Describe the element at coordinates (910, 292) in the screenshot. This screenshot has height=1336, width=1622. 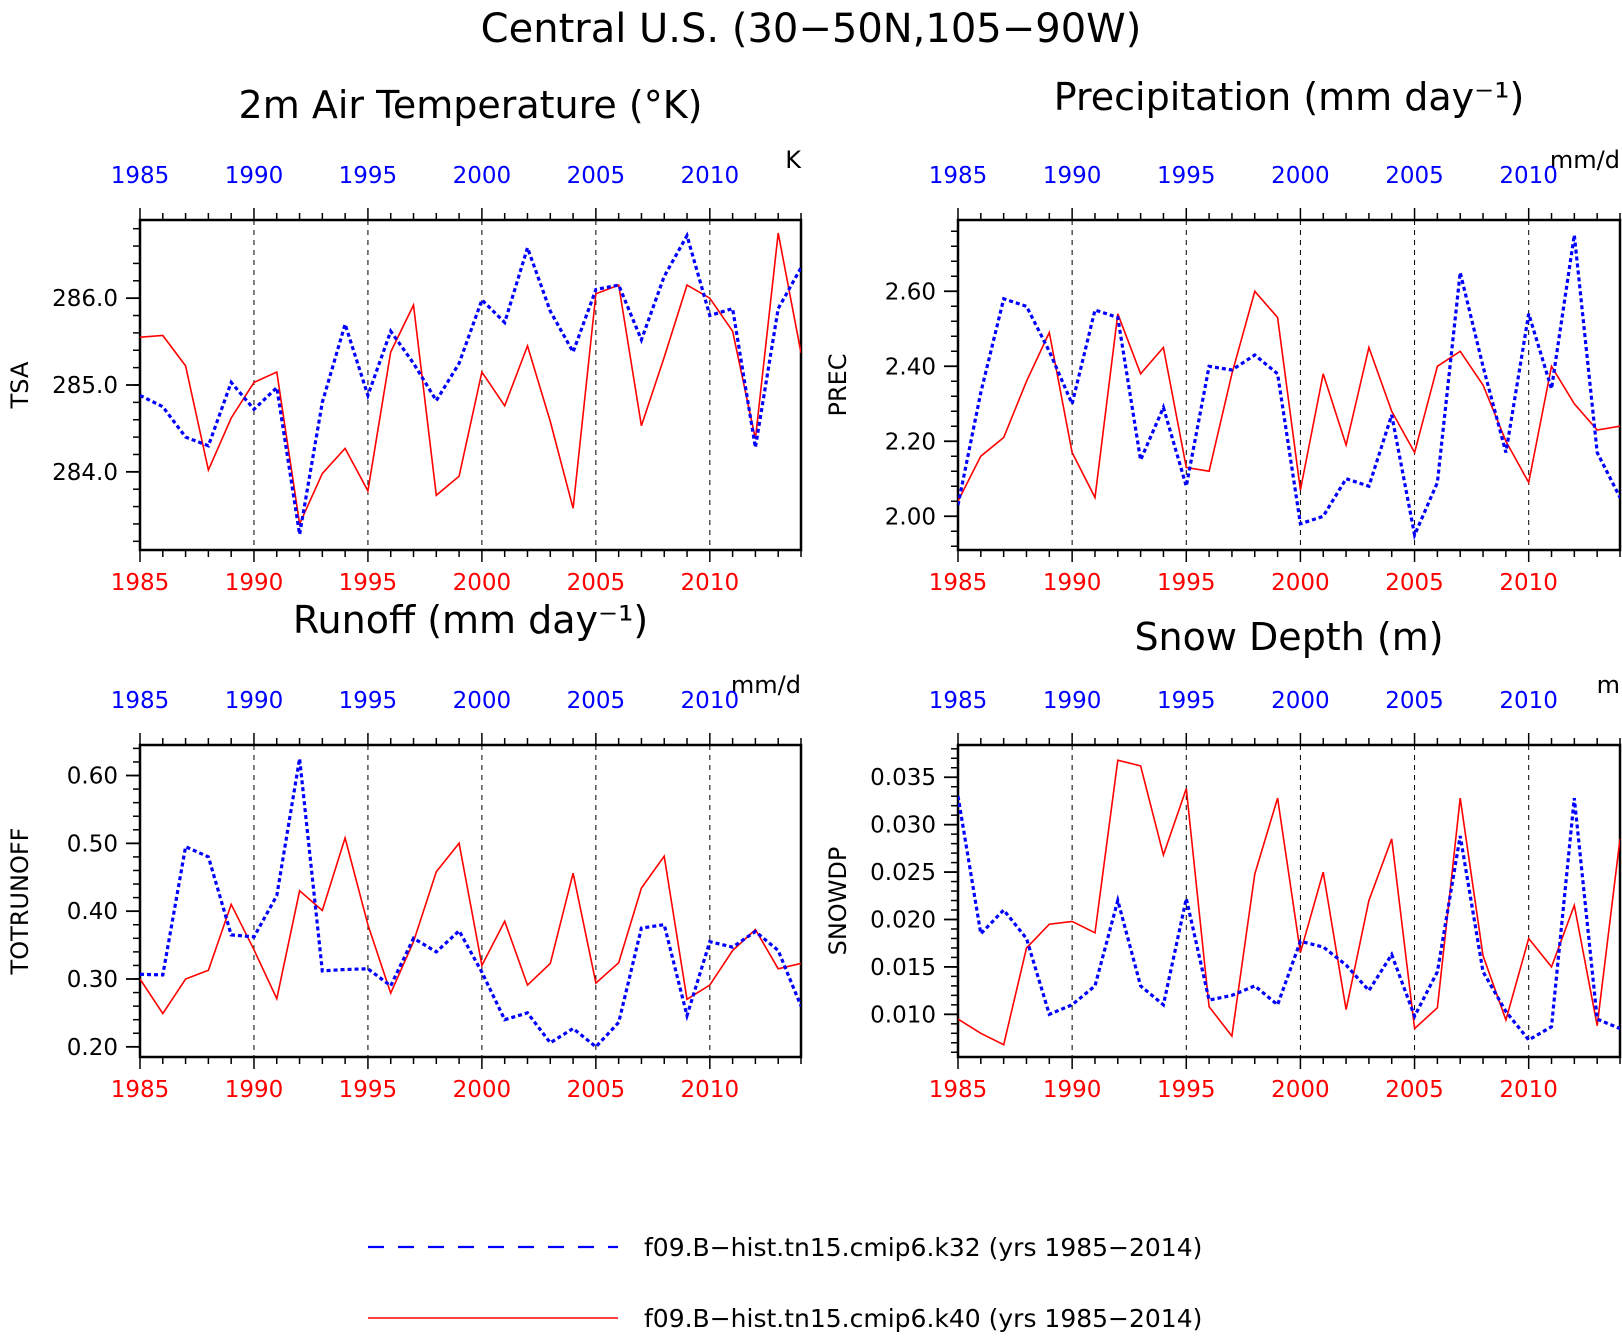
I see `y-tick-label: 2.60` at that location.